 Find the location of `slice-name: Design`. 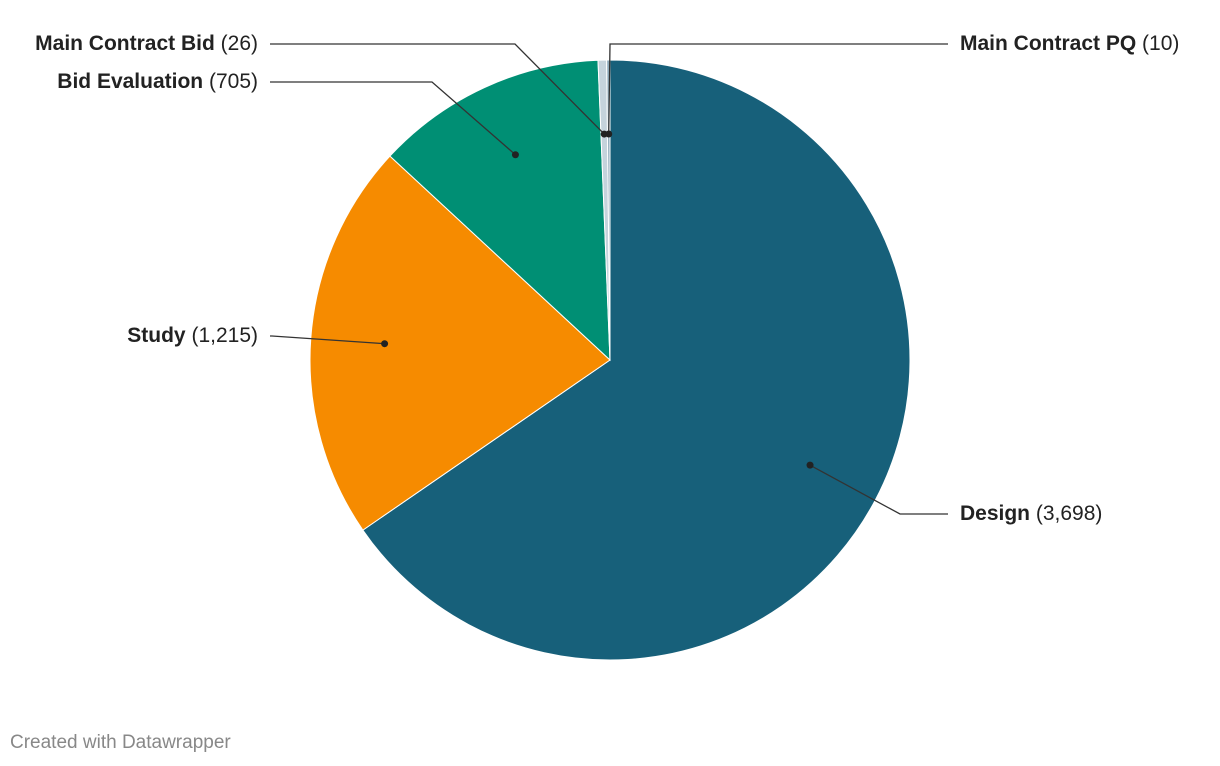

slice-name: Design is located at coordinates (995, 513).